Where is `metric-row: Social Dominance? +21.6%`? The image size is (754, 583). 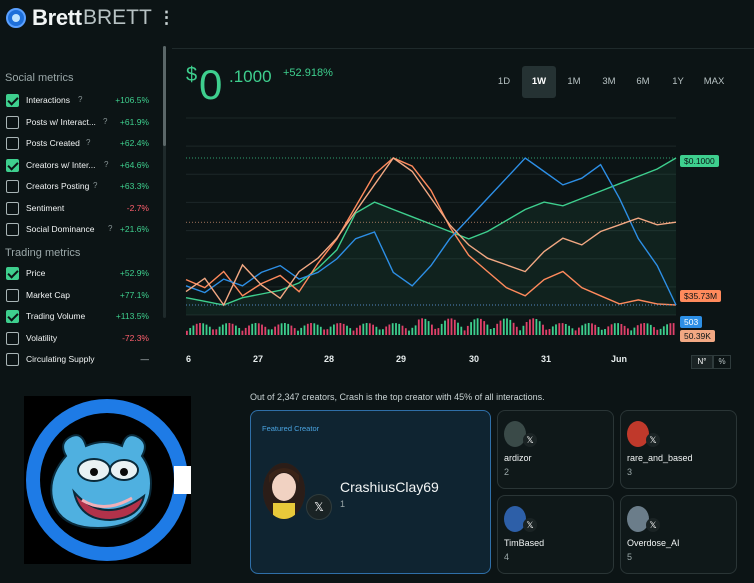 metric-row: Social Dominance? +21.6% is located at coordinates (77, 230).